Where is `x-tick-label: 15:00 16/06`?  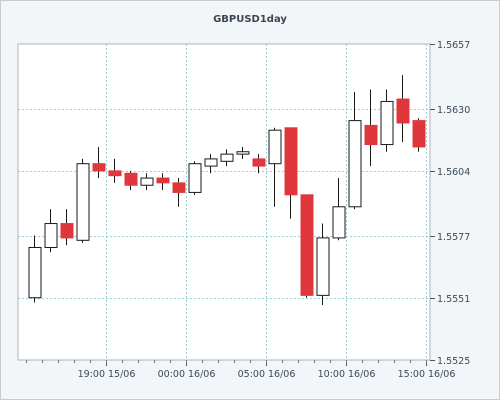 x-tick-label: 15:00 16/06 is located at coordinates (427, 374).